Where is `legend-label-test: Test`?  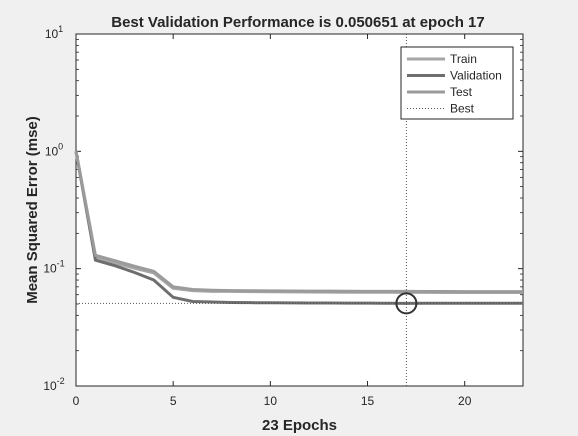 legend-label-test: Test is located at coordinates (461, 92).